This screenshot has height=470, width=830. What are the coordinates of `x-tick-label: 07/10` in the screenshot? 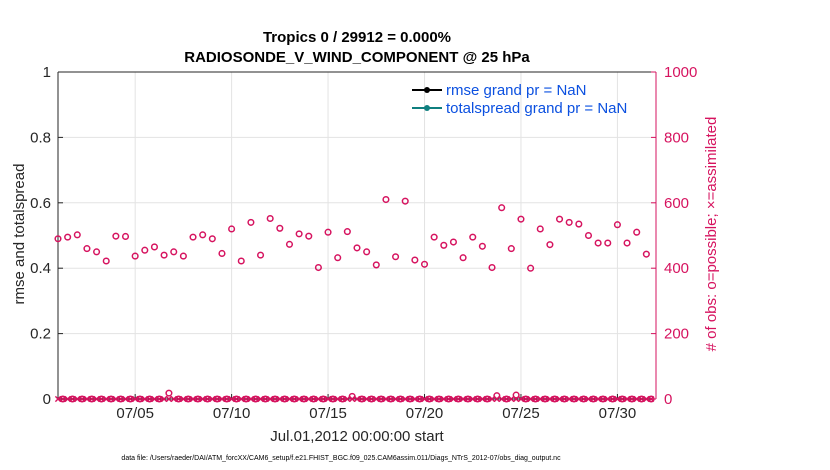 It's located at (232, 413).